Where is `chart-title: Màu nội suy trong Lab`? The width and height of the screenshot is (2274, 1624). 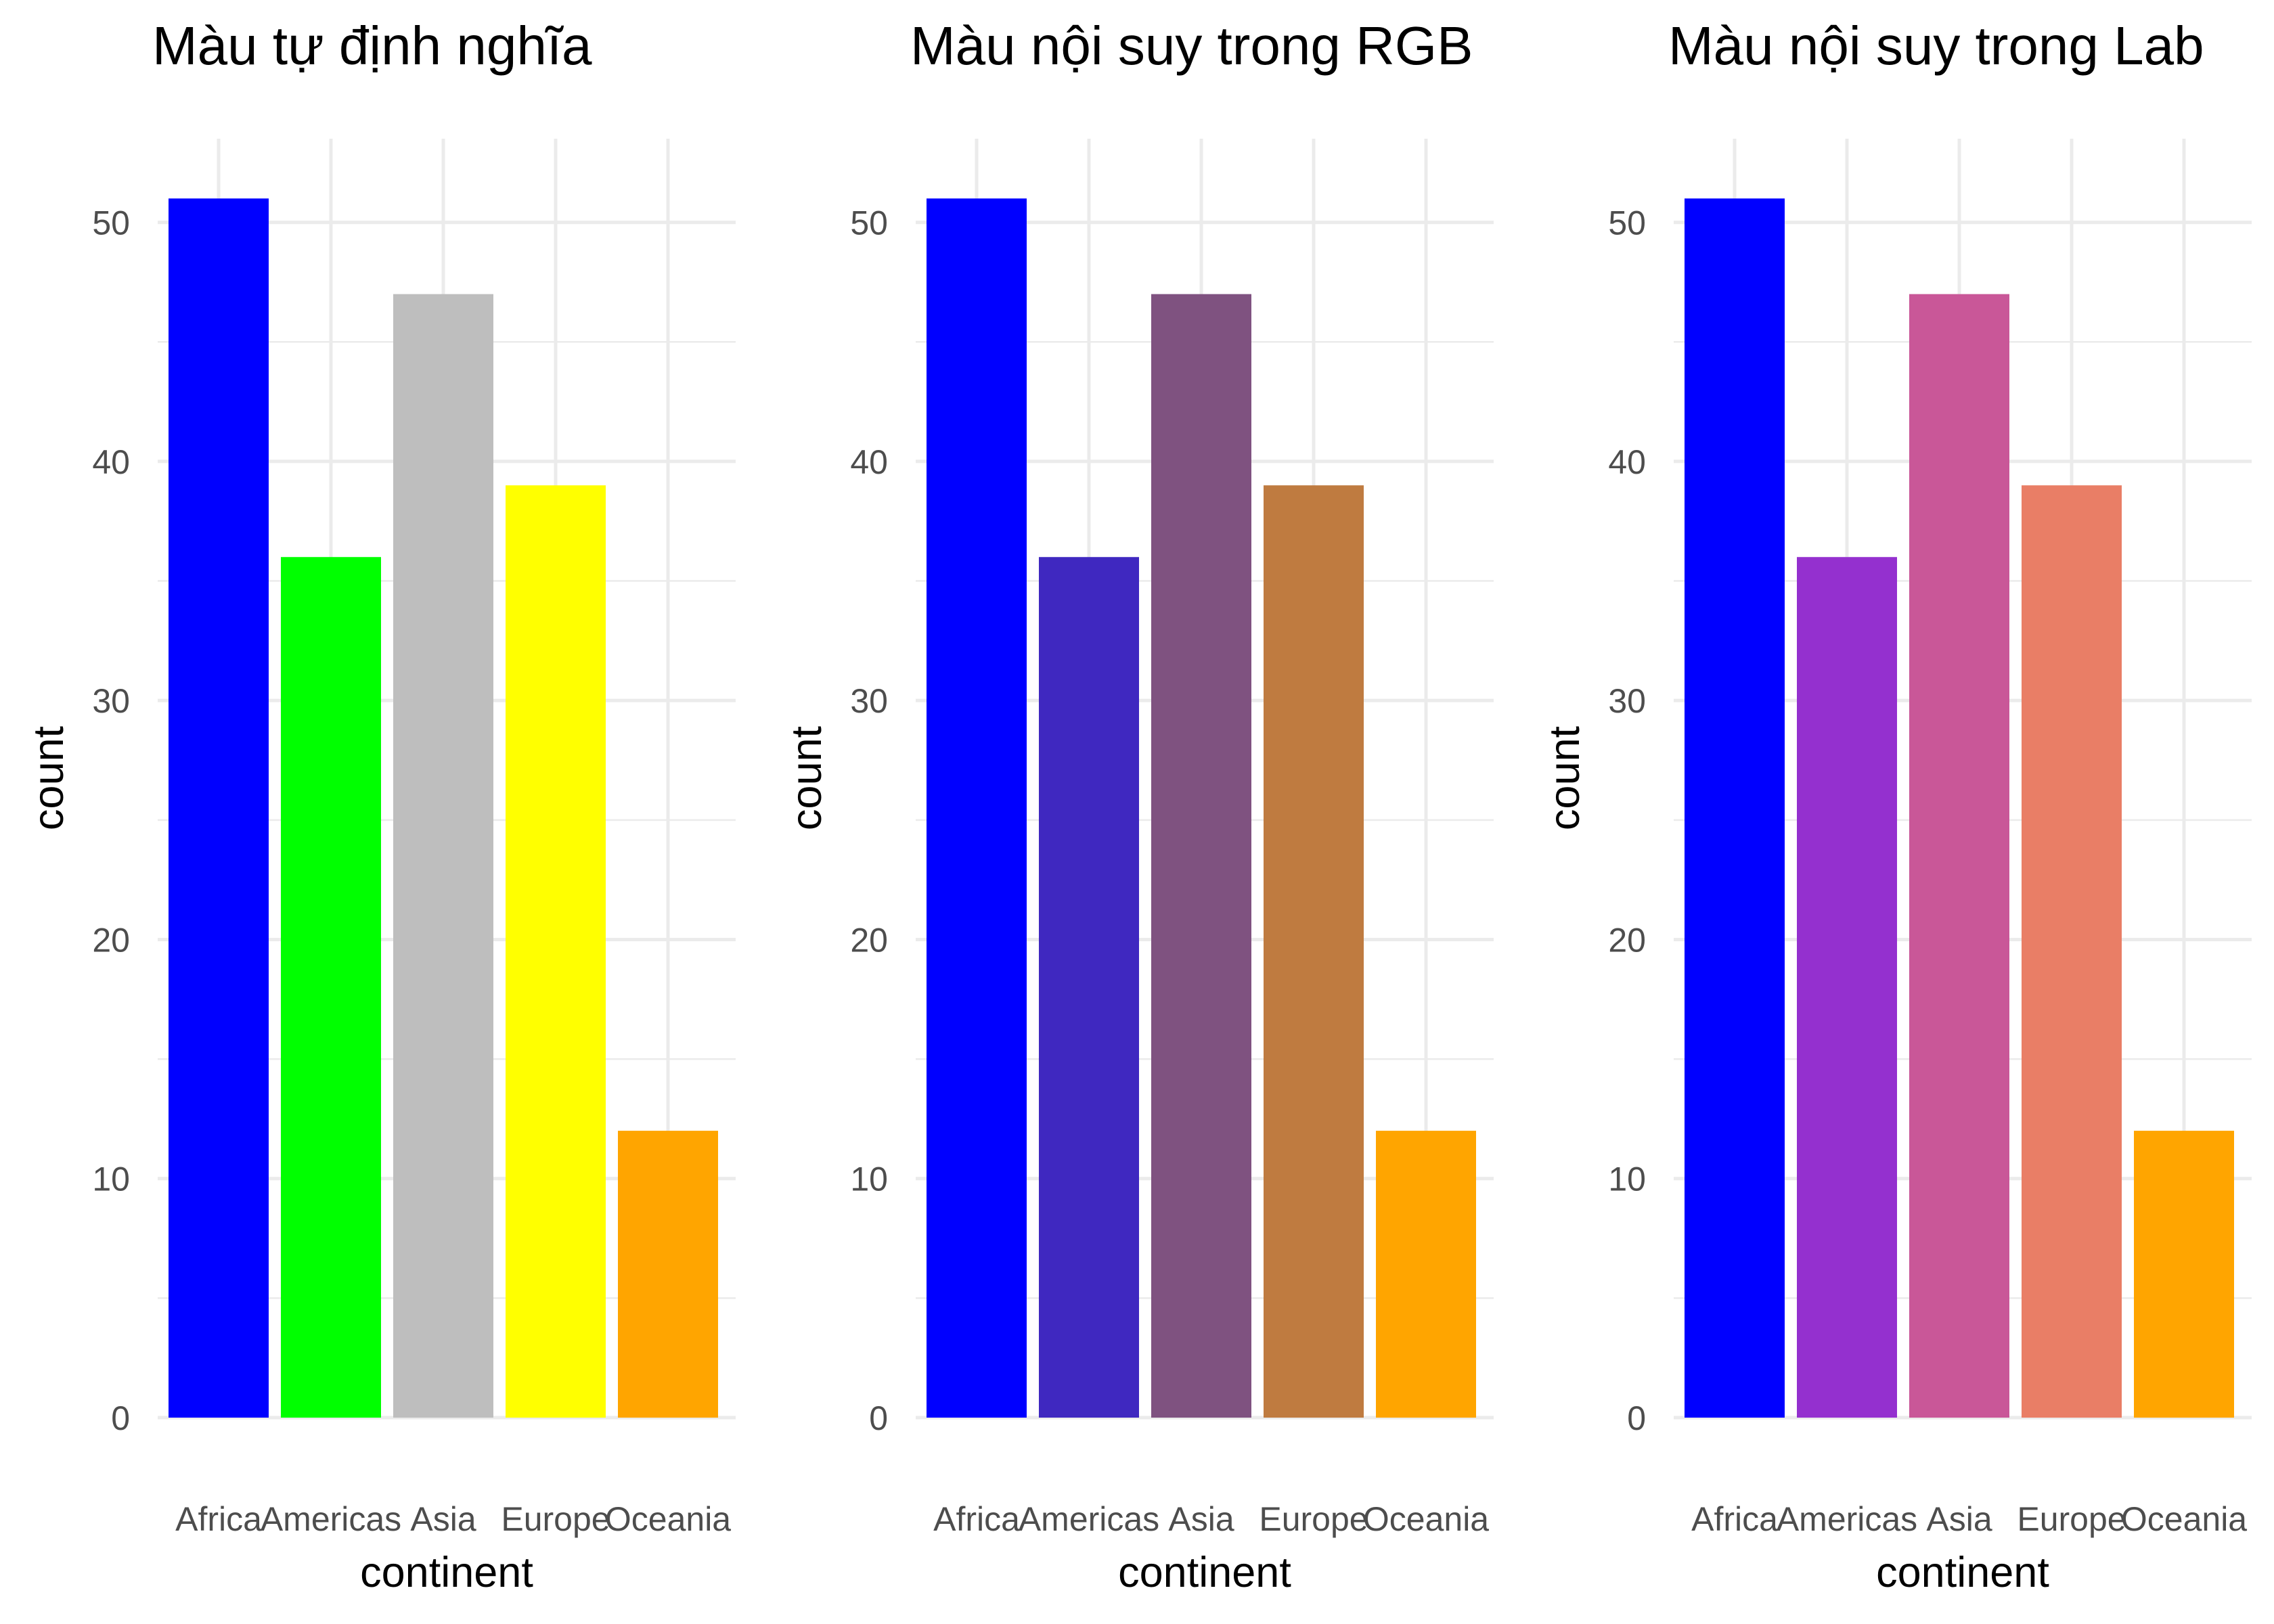
chart-title: Màu nội suy trong Lab is located at coordinates (1936, 46).